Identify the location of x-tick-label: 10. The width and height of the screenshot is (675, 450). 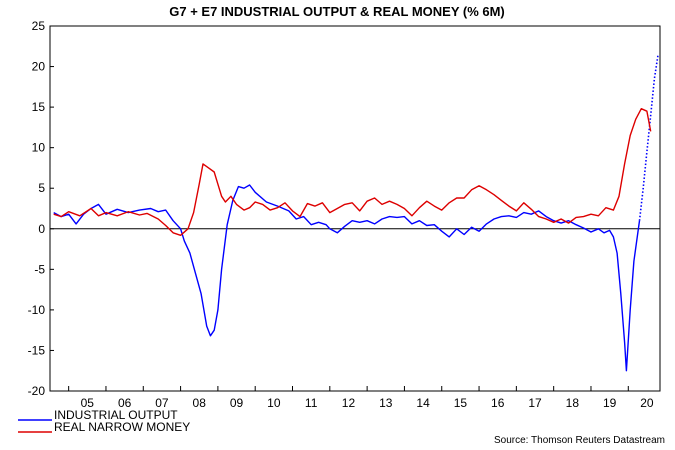
(274, 403).